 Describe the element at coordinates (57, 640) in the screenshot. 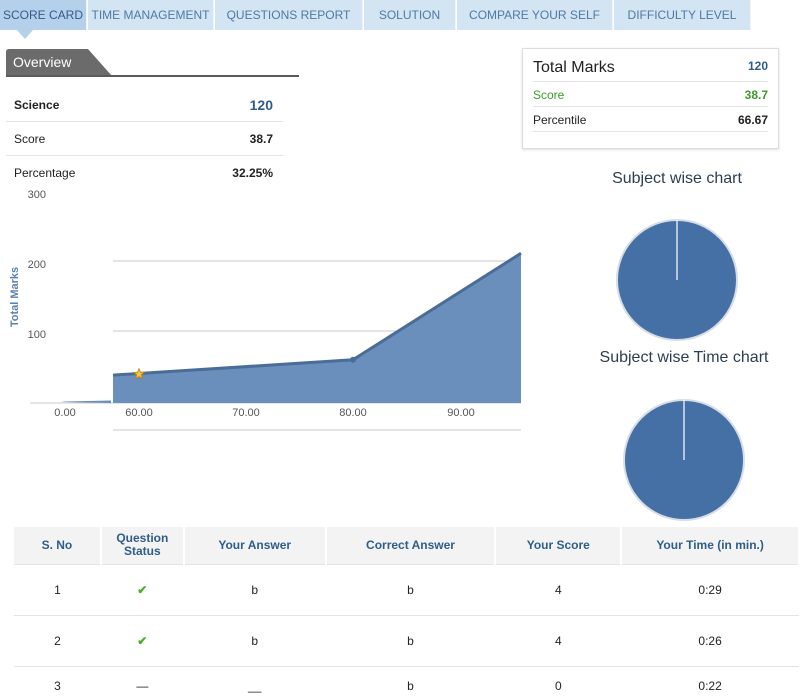

I see `cell-sno: 2` at that location.